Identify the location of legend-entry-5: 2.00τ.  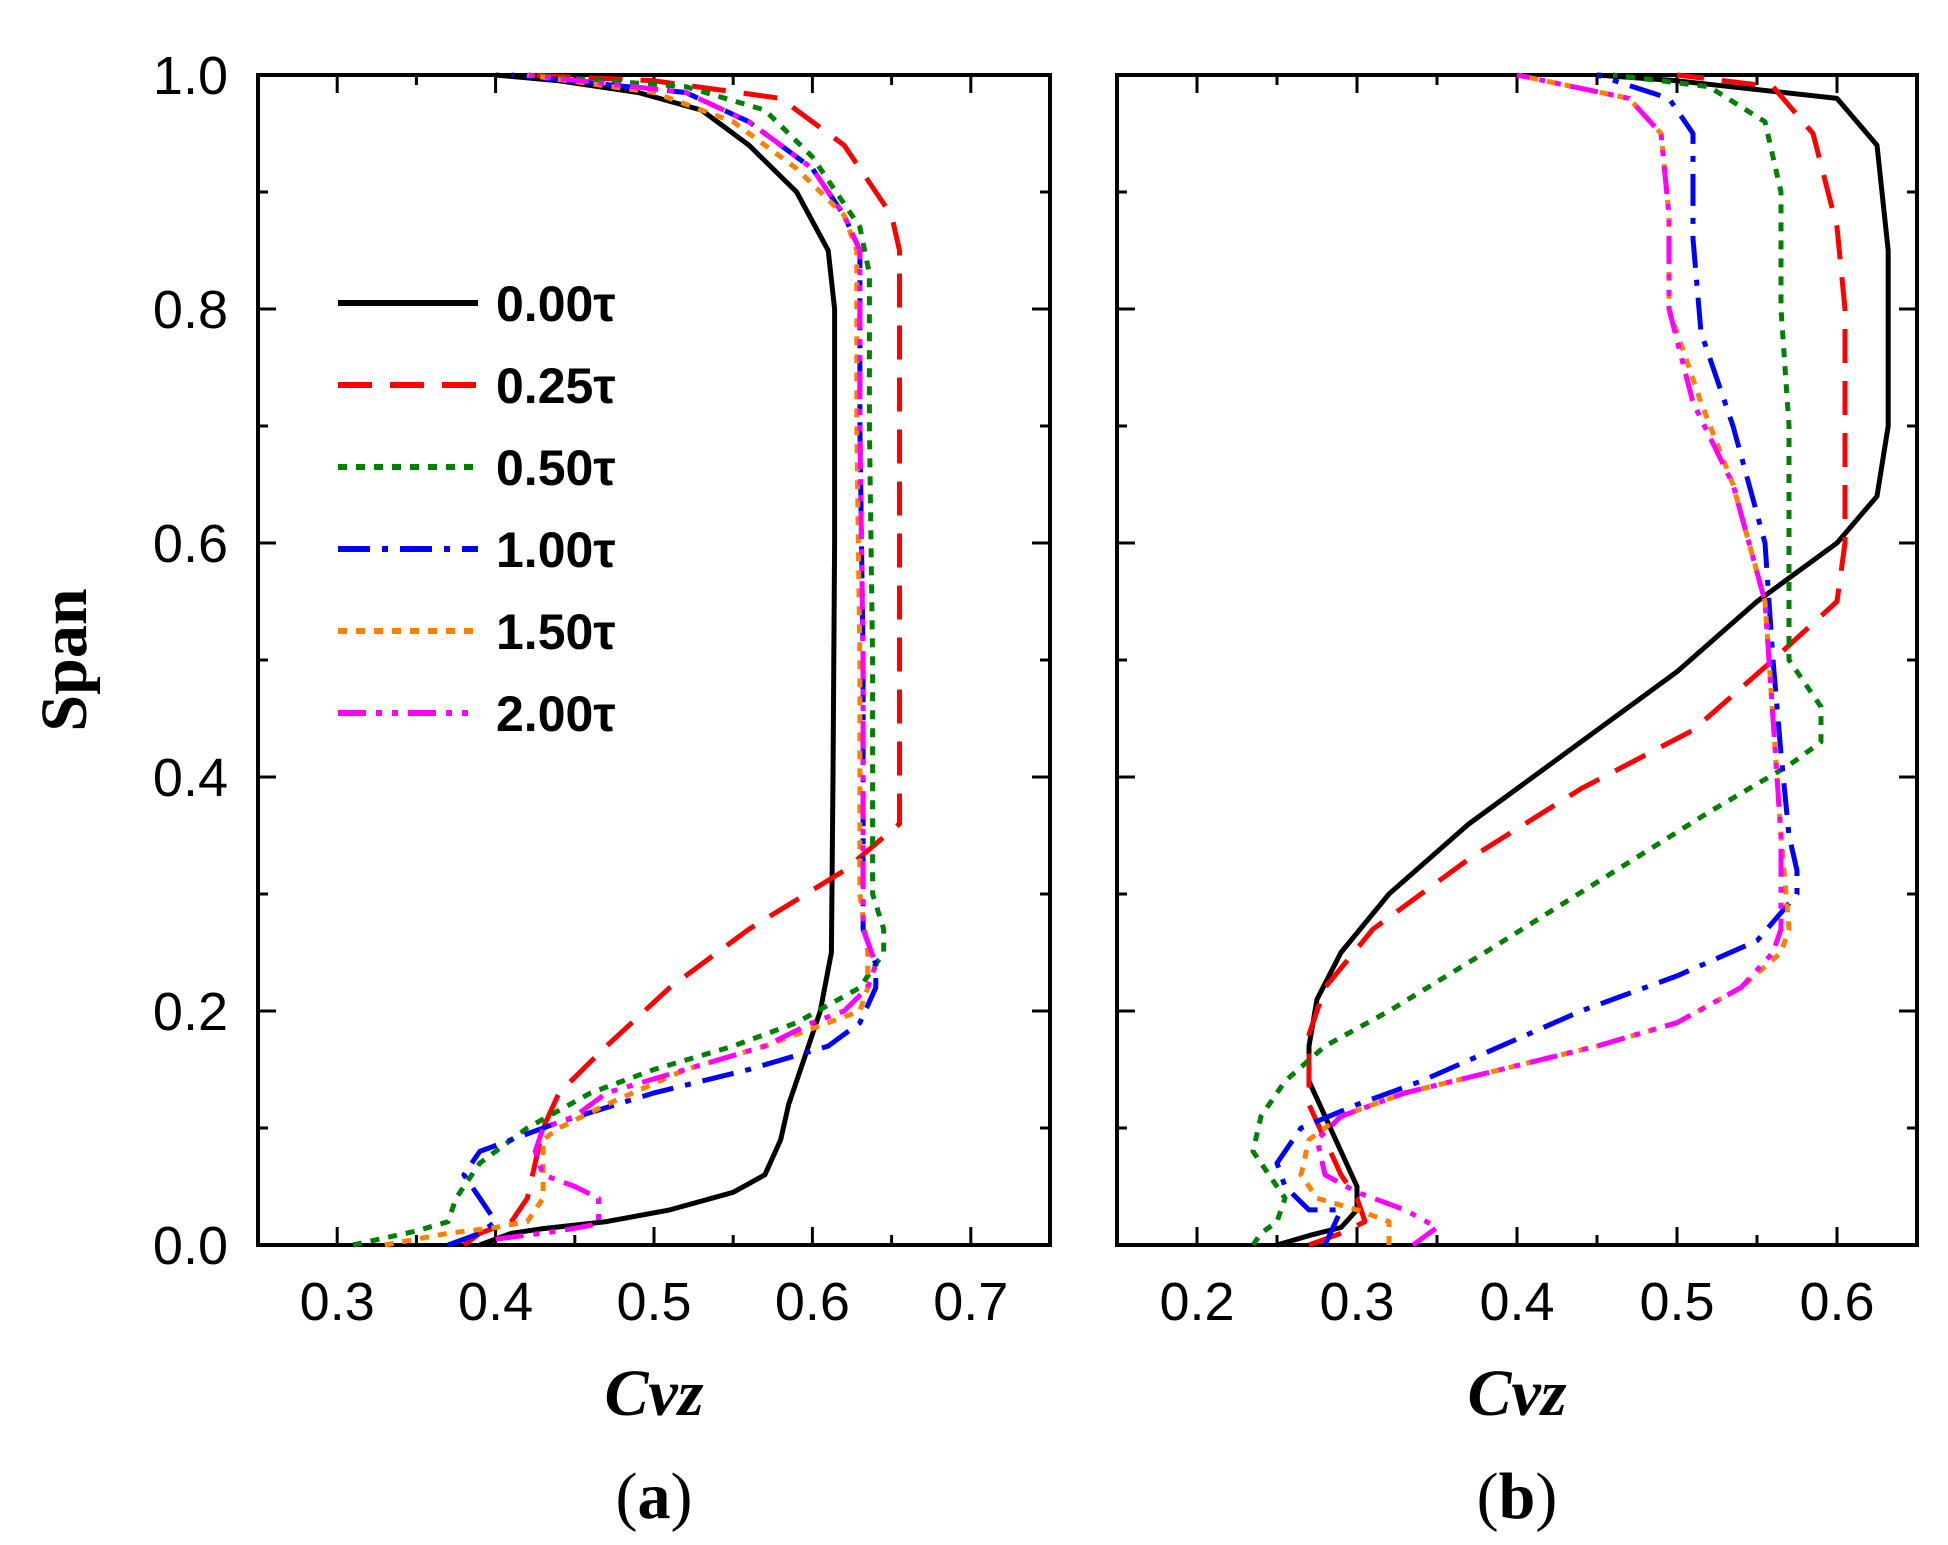
(556, 714).